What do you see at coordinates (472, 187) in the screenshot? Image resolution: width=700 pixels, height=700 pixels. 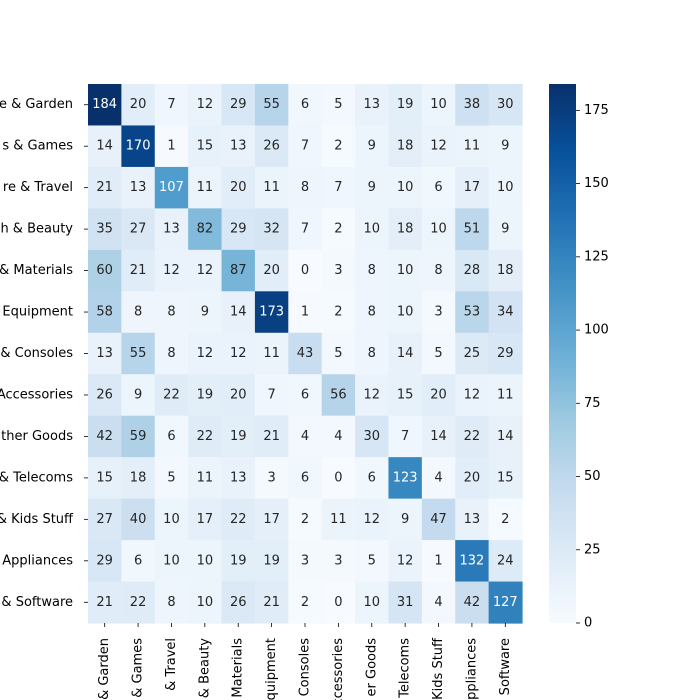 I see `cell-value: 17` at bounding box center [472, 187].